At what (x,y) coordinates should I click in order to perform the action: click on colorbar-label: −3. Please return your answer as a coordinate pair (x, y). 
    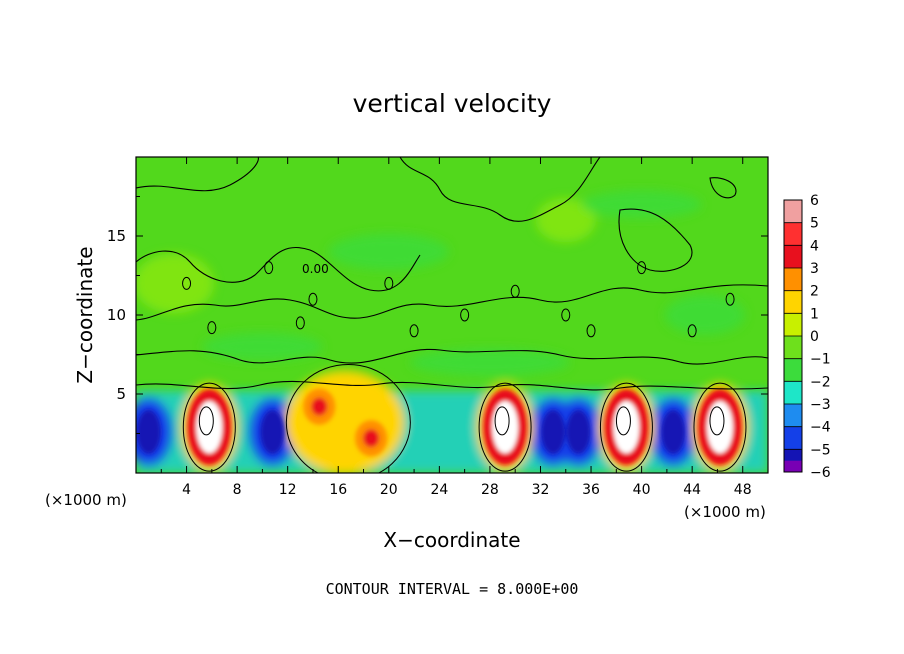
    Looking at the image, I should click on (820, 405).